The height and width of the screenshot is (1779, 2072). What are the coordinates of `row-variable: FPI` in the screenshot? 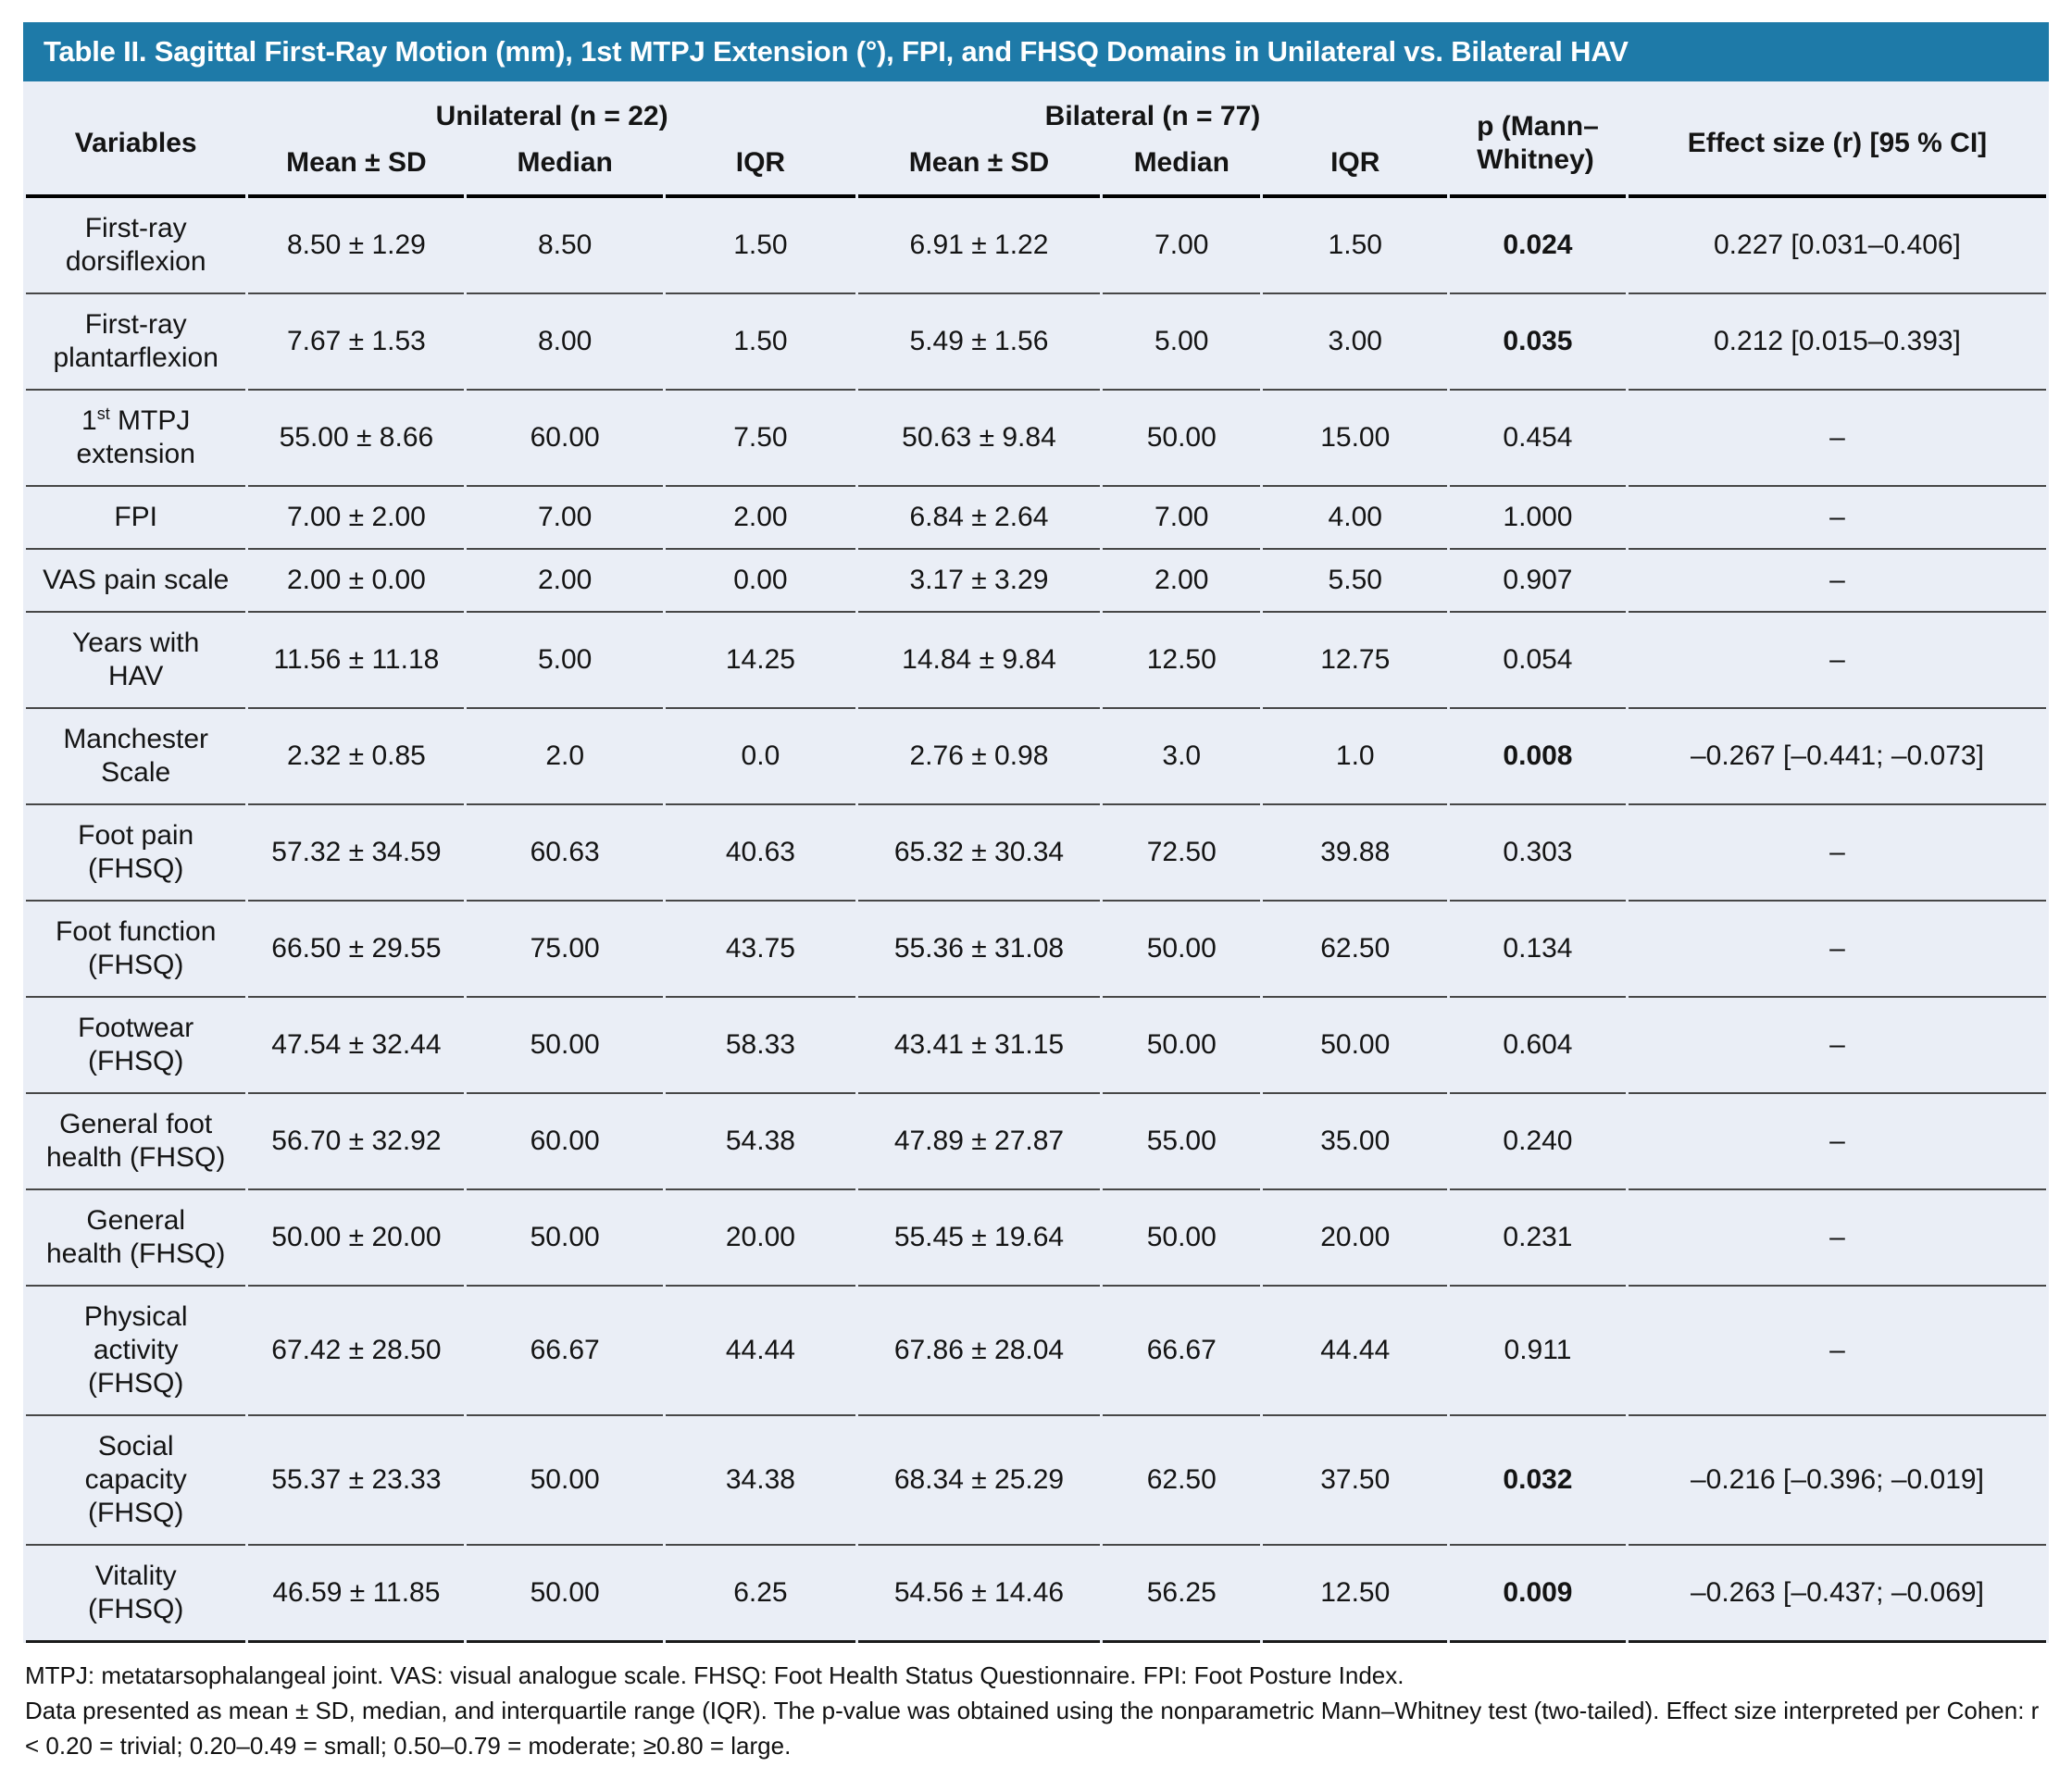 It's located at (136, 518).